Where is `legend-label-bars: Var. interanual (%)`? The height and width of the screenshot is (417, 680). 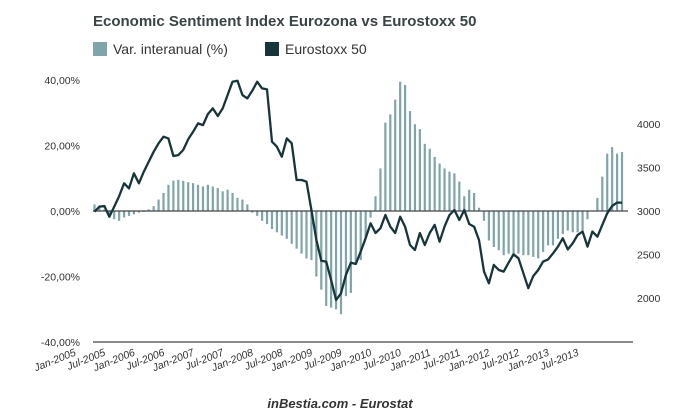 legend-label-bars: Var. interanual (%) is located at coordinates (170, 49).